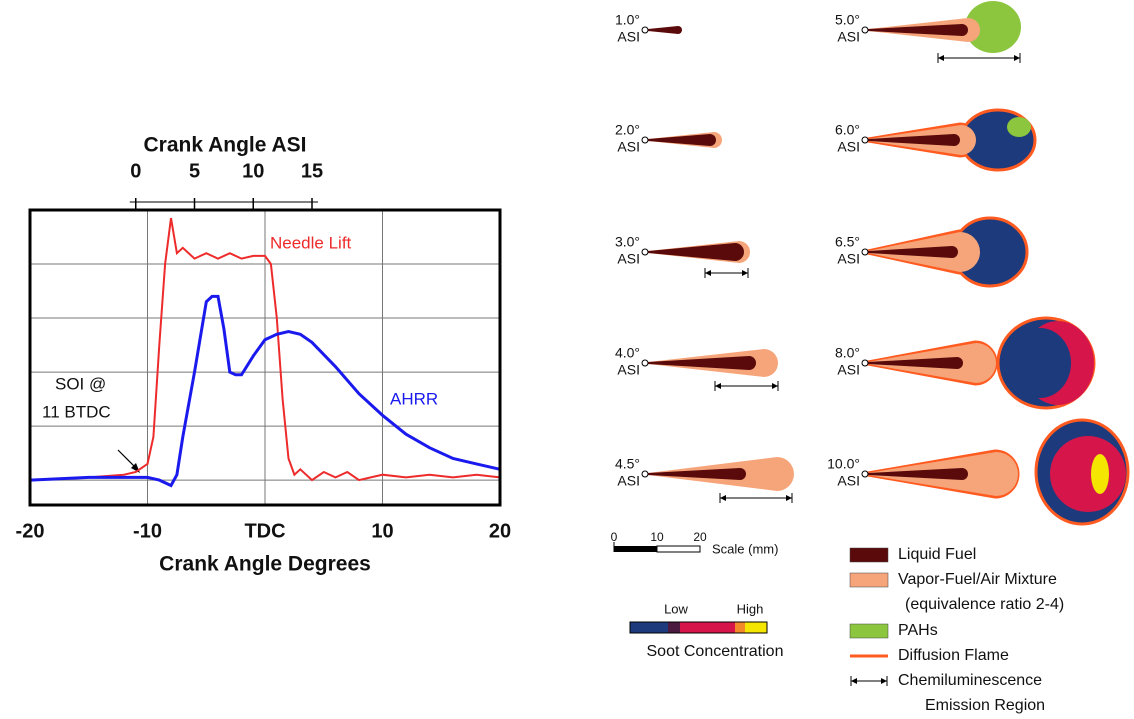 The height and width of the screenshot is (719, 1134). I want to click on scale-tick: 20, so click(700, 537).